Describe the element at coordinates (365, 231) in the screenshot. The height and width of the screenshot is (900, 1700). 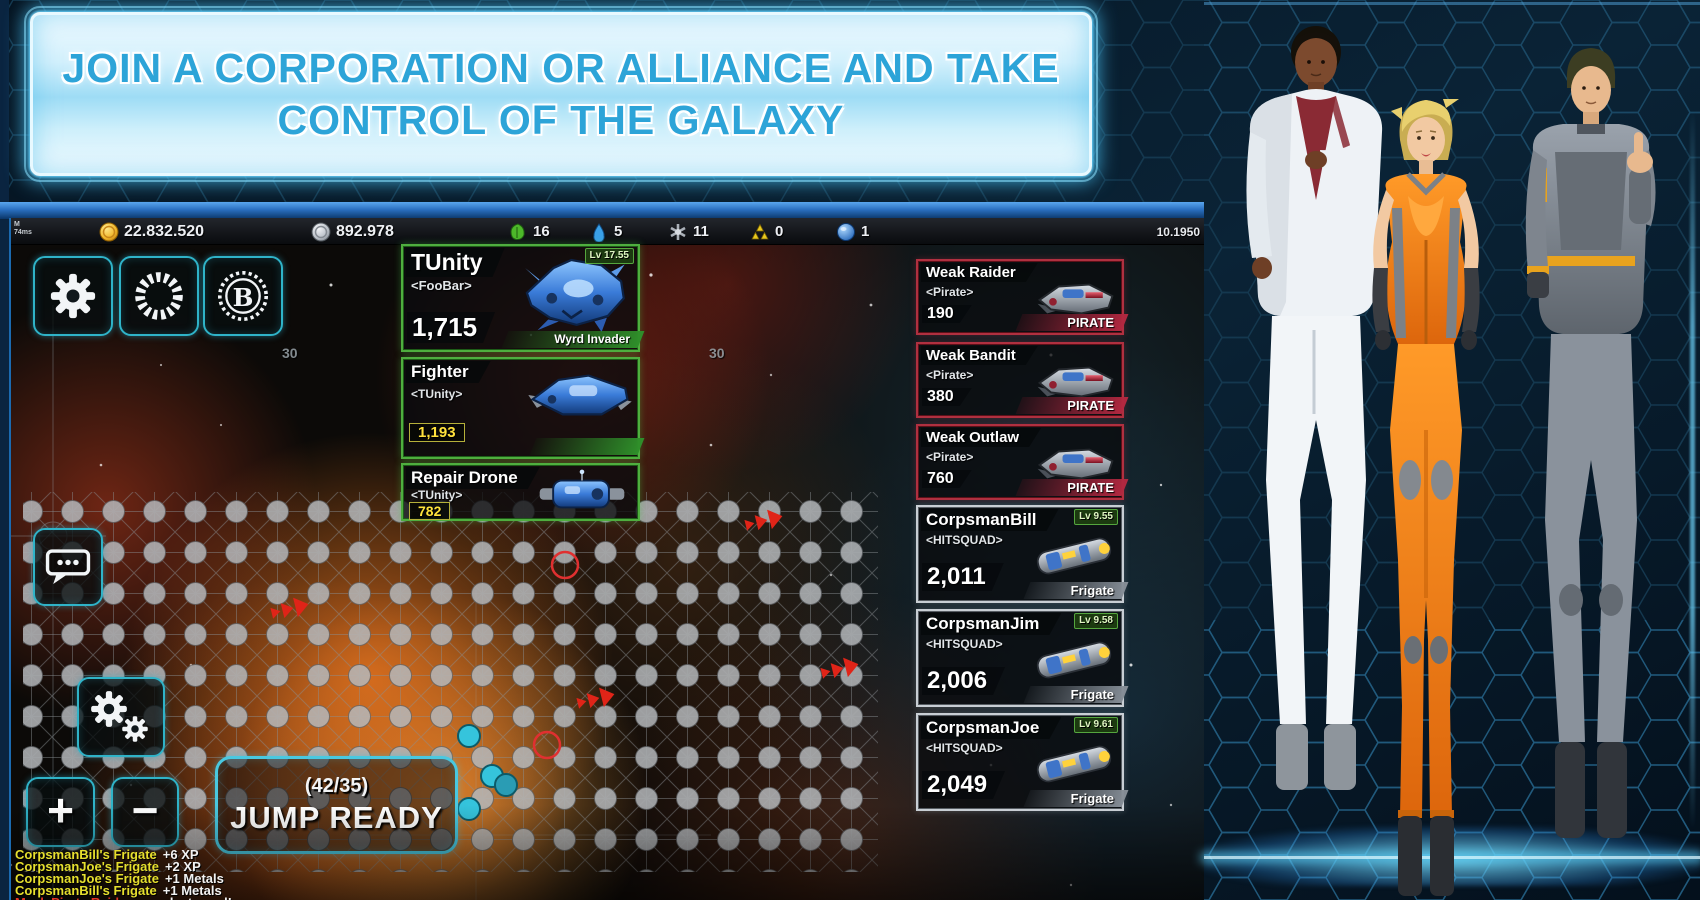
I see `silver-amount: 892.978` at that location.